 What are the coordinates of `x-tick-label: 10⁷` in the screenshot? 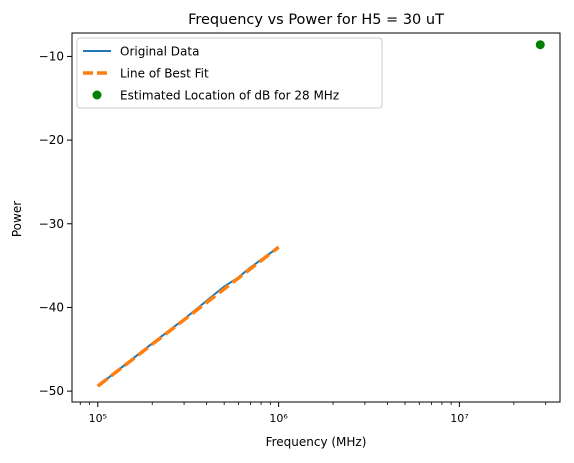 It's located at (459, 418).